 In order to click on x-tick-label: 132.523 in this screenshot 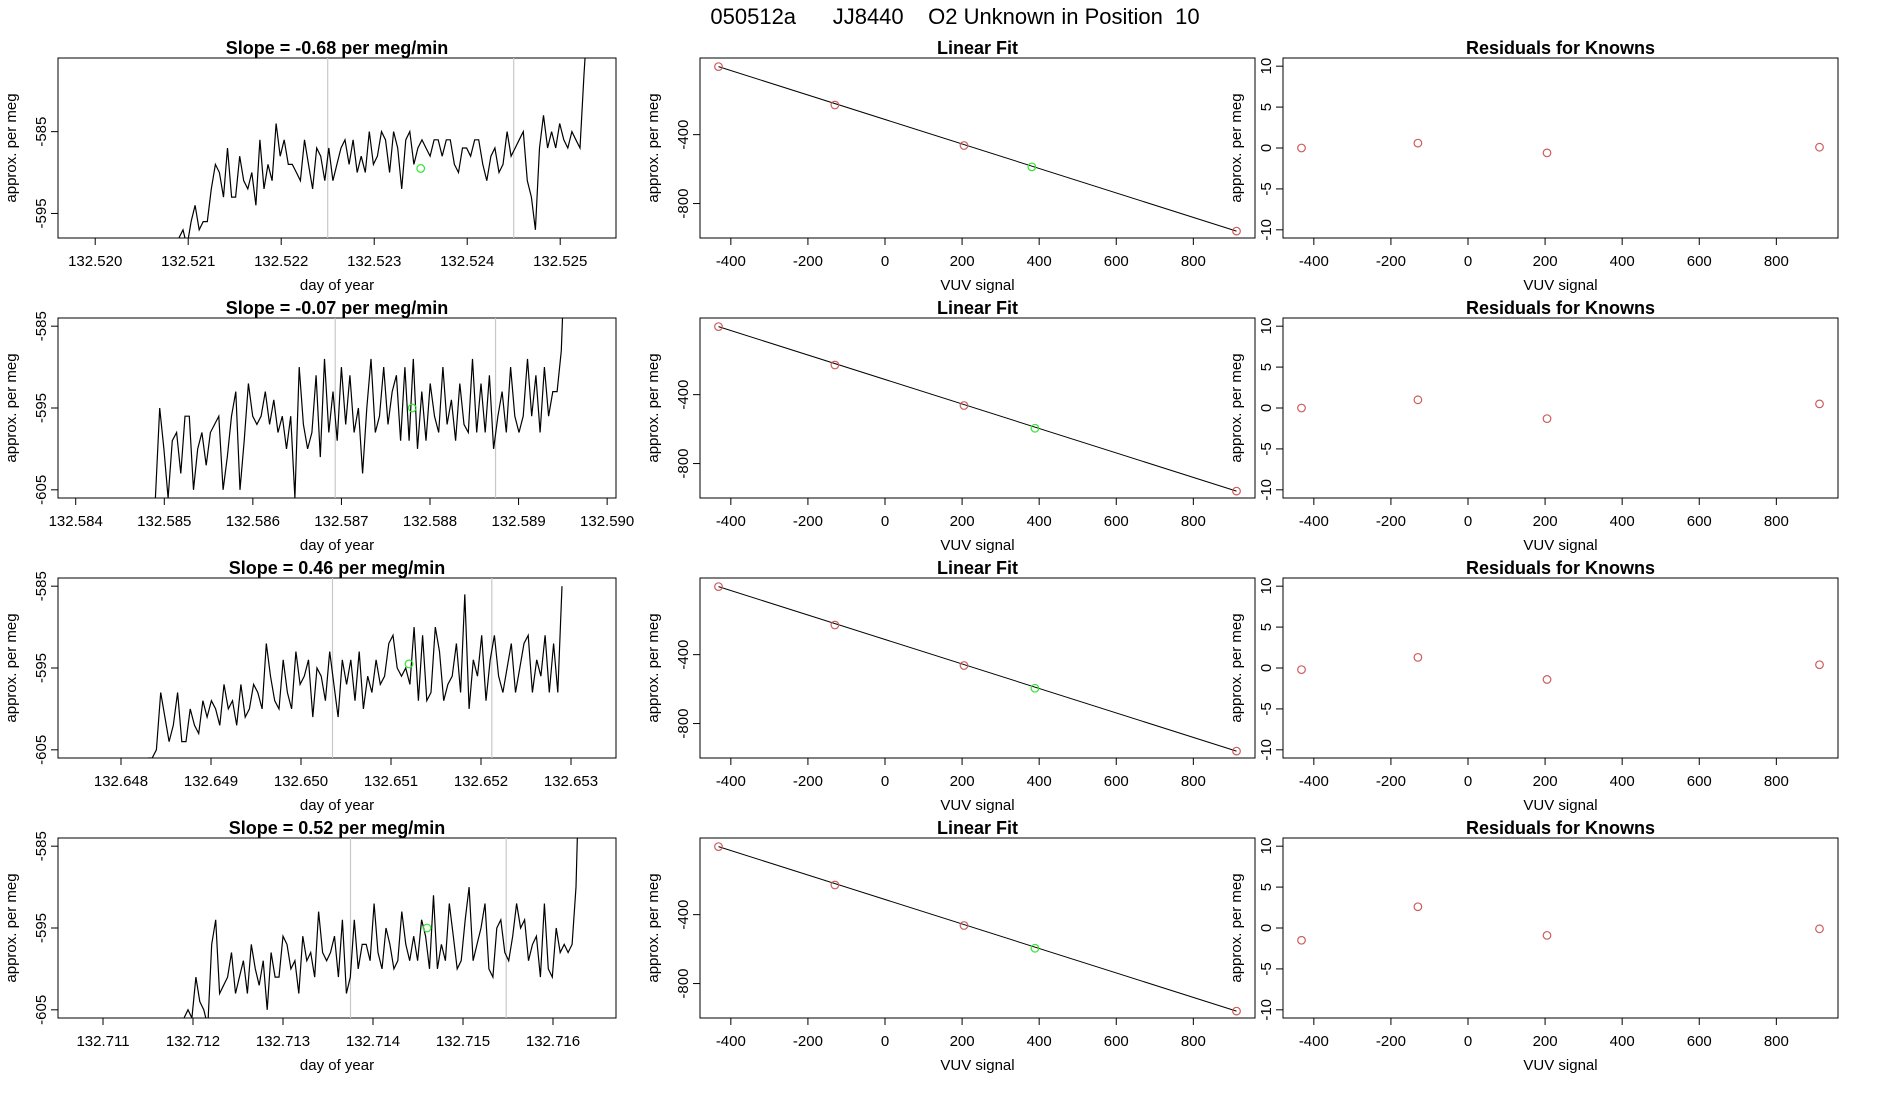, I will do `click(374, 261)`.